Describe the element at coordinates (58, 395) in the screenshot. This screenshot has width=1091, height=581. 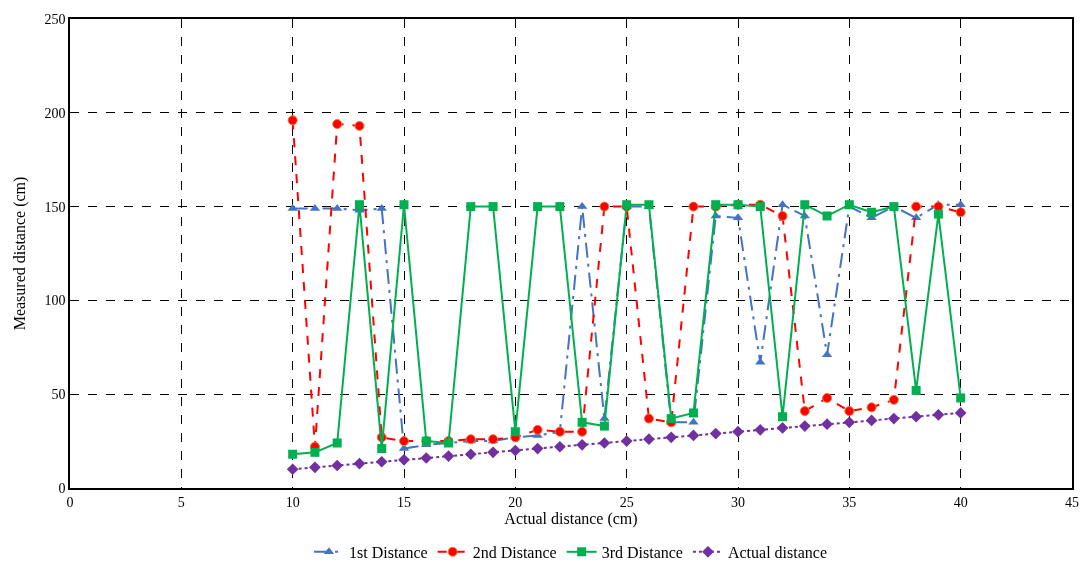
I see `y-tick-label: 50` at that location.